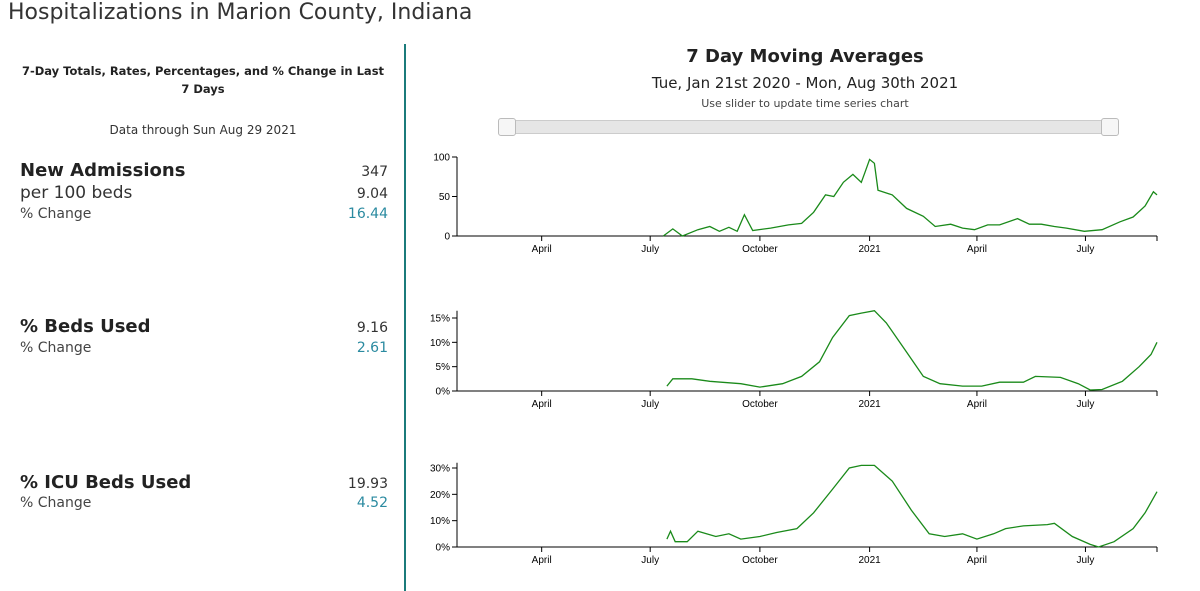 The width and height of the screenshot is (1200, 591). Describe the element at coordinates (808, 127) in the screenshot. I see `time-range-slider` at that location.